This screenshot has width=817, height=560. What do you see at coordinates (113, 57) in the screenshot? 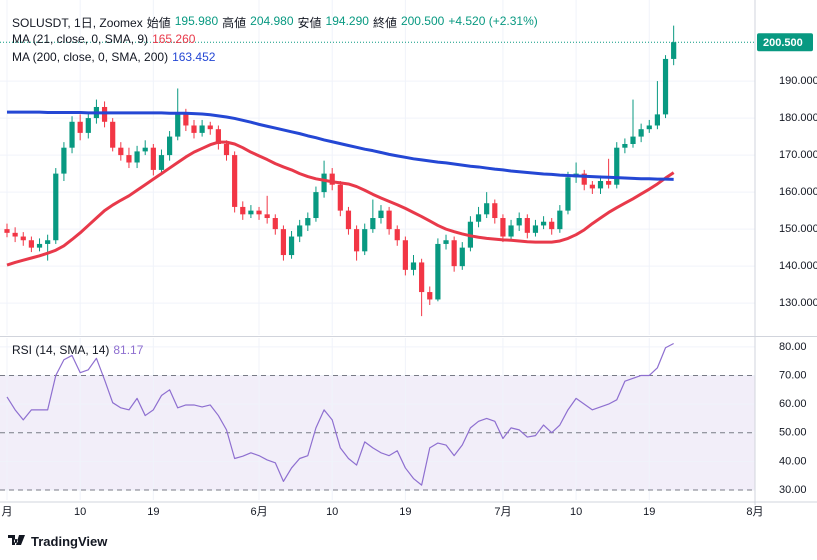
I see `ma200-legend: MA (200, close, 0, SMA, 200) 163.452` at bounding box center [113, 57].